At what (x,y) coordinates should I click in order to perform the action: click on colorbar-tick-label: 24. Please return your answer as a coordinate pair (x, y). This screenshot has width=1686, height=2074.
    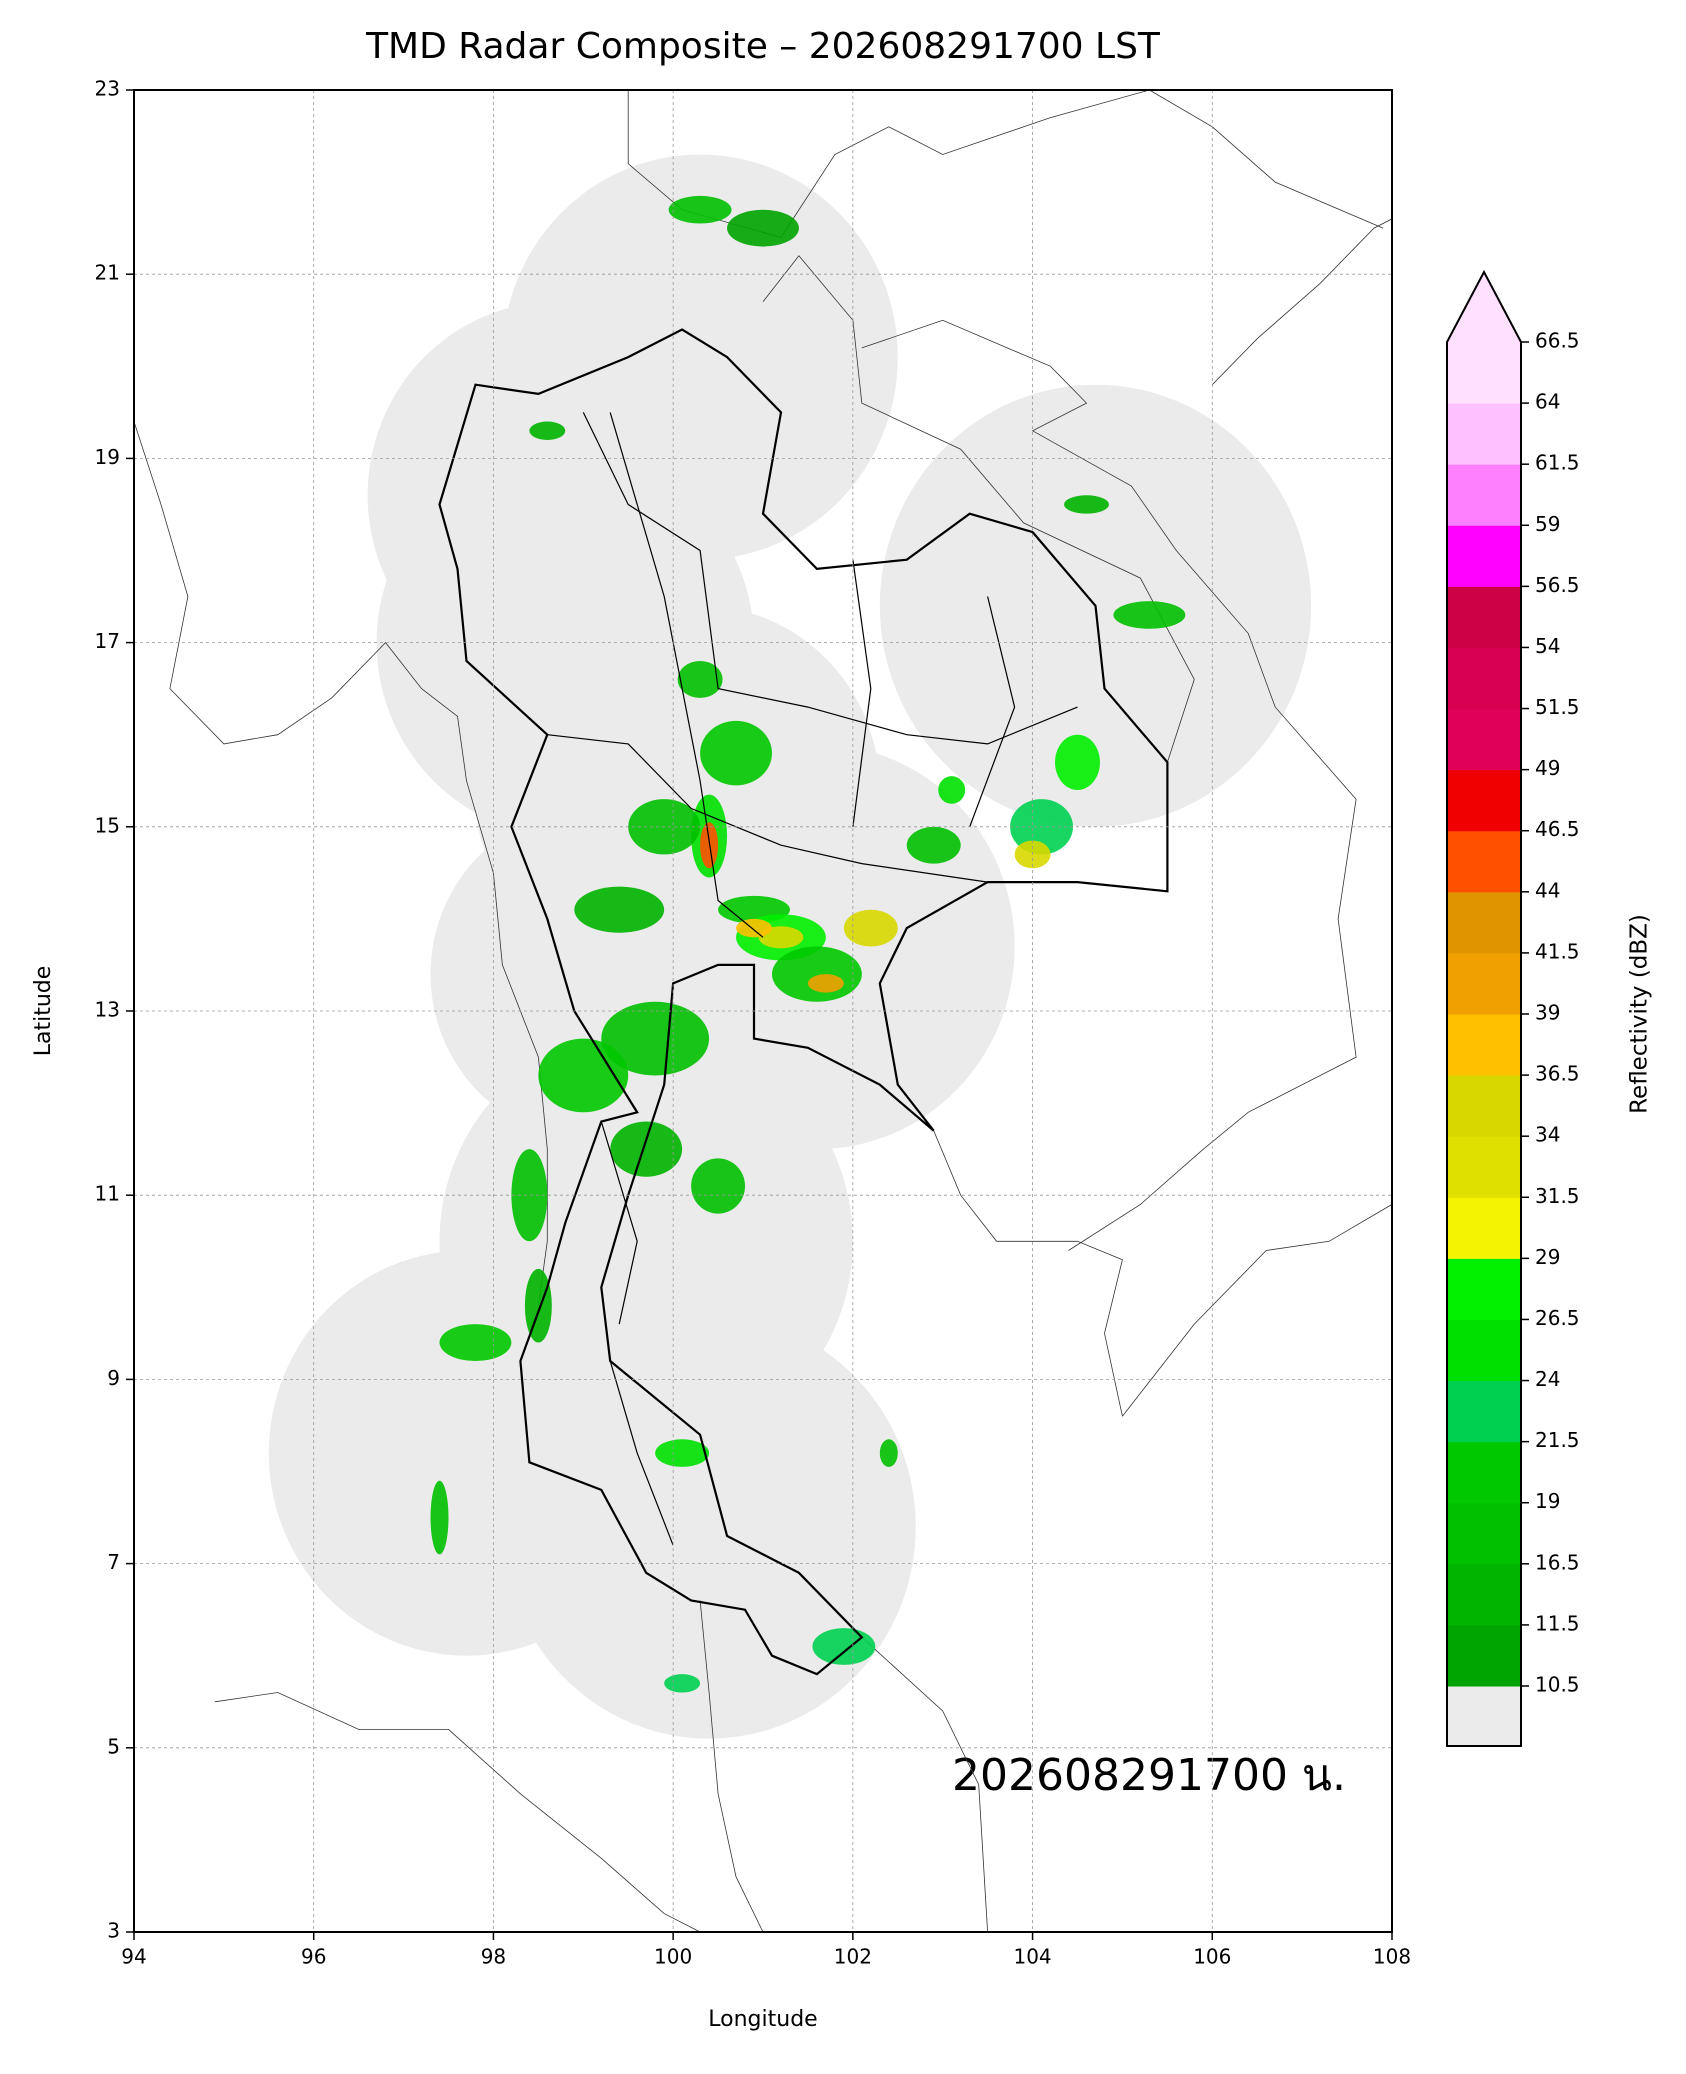
    Looking at the image, I should click on (1547, 1379).